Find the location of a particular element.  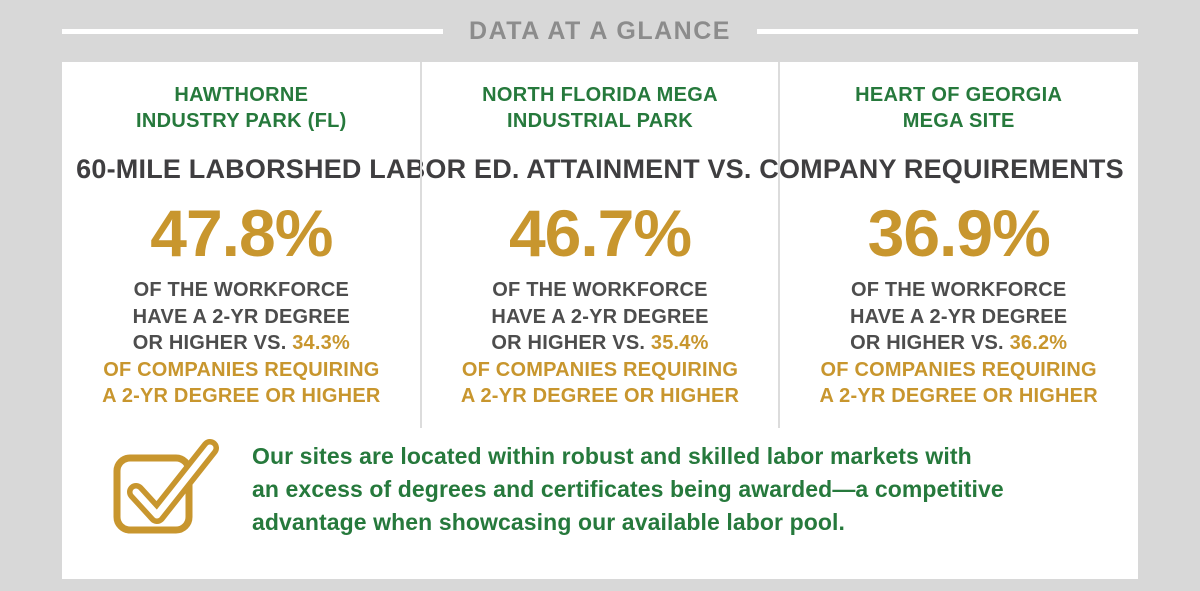

checkbox-check-icon is located at coordinates (166, 485).